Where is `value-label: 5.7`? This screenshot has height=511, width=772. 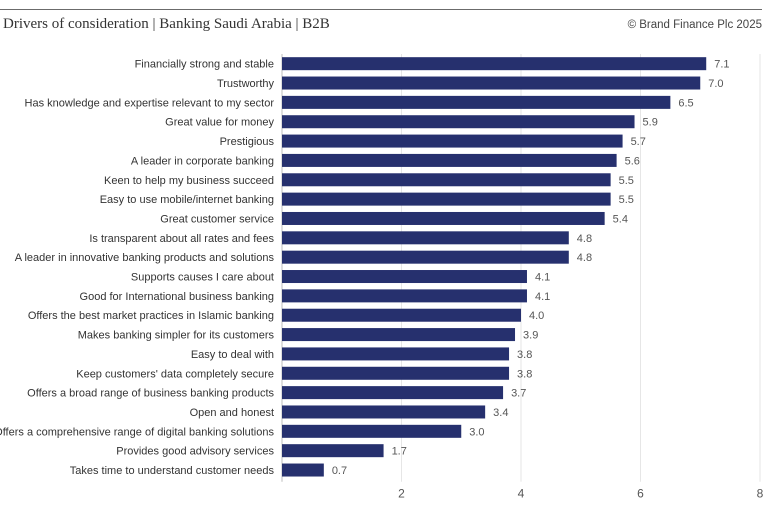 value-label: 5.7 is located at coordinates (638, 142).